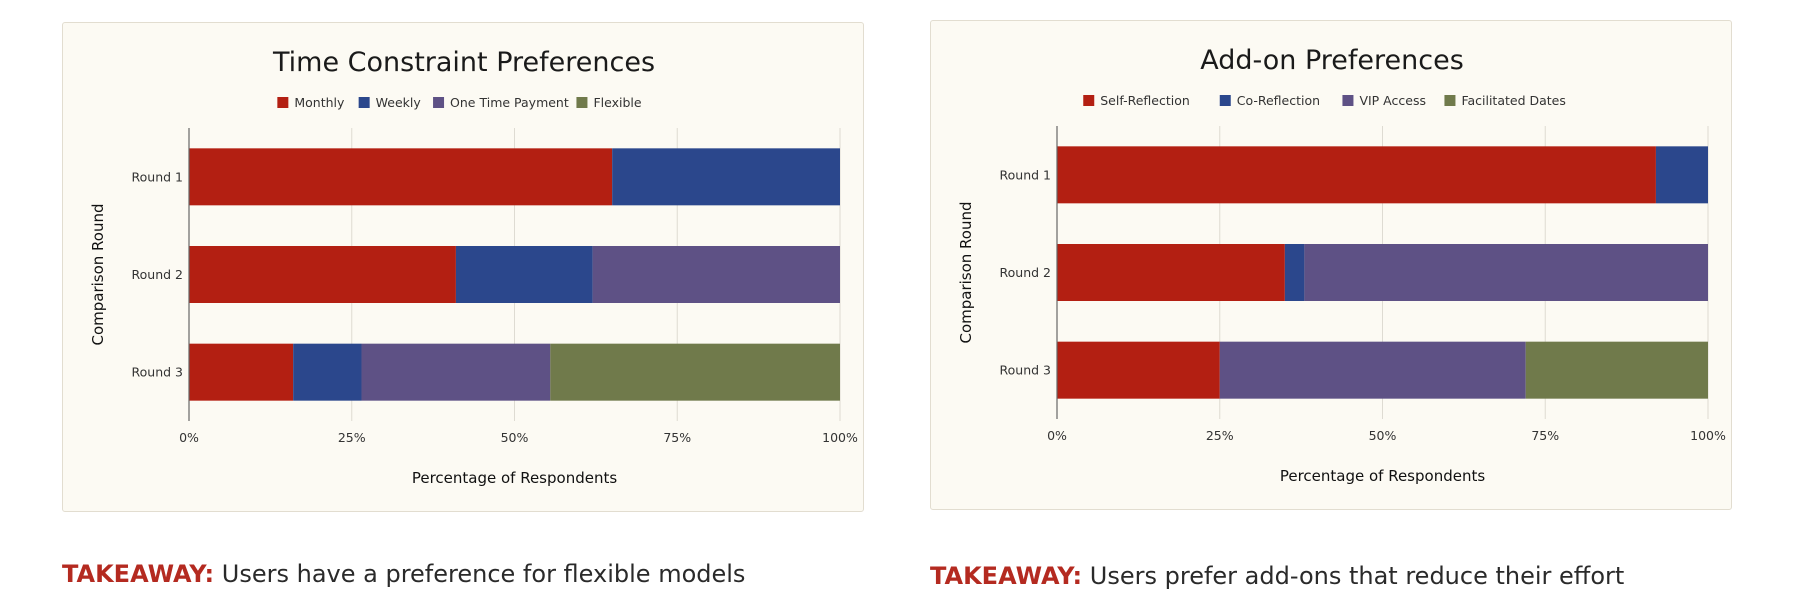 This screenshot has height=606, width=1800. What do you see at coordinates (463, 62) in the screenshot?
I see `chart-title: Time Constraint Preferences` at bounding box center [463, 62].